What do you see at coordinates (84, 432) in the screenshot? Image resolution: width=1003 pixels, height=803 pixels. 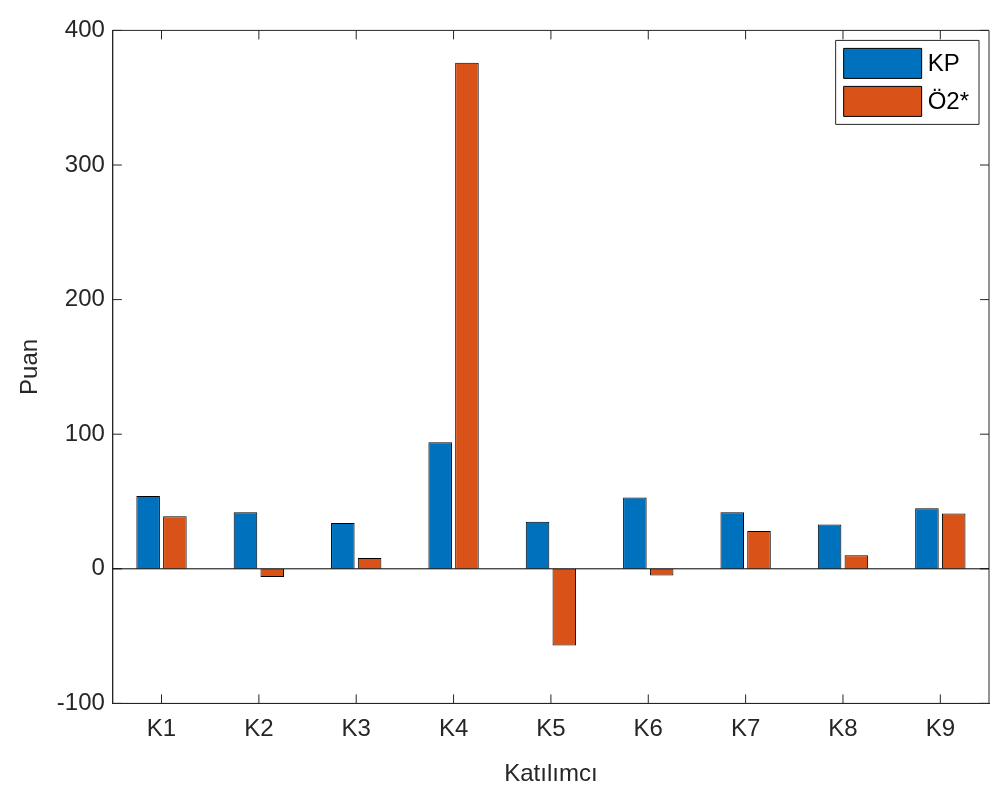 I see `y-tick-label: 100` at bounding box center [84, 432].